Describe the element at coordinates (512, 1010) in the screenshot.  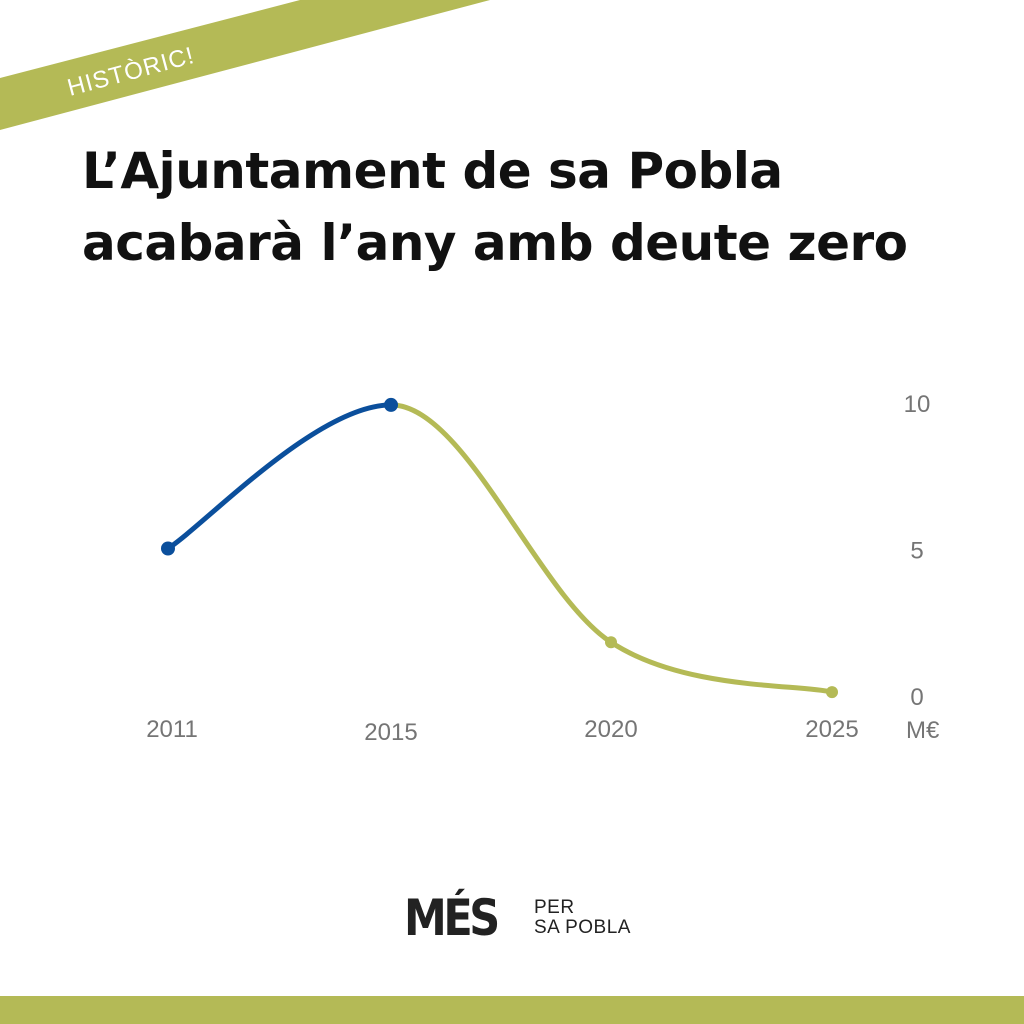
I see `footer-bar` at that location.